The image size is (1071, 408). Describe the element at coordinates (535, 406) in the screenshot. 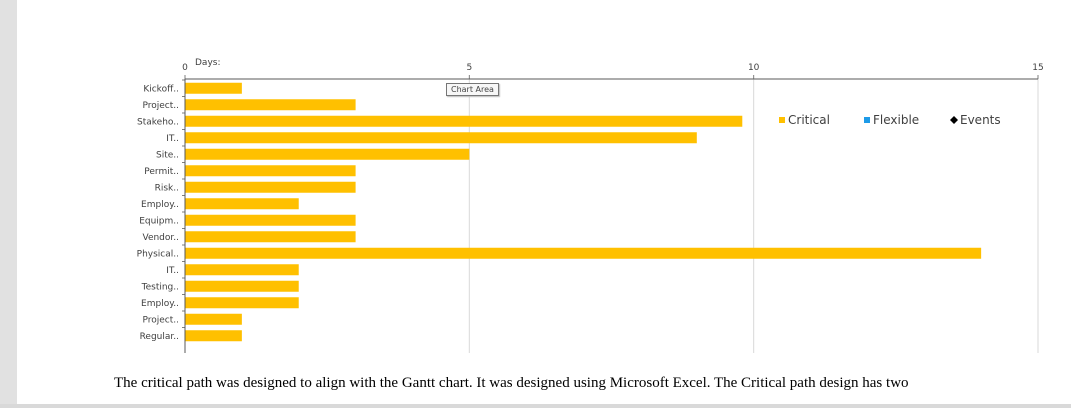

I see `page-bottom-edge` at that location.